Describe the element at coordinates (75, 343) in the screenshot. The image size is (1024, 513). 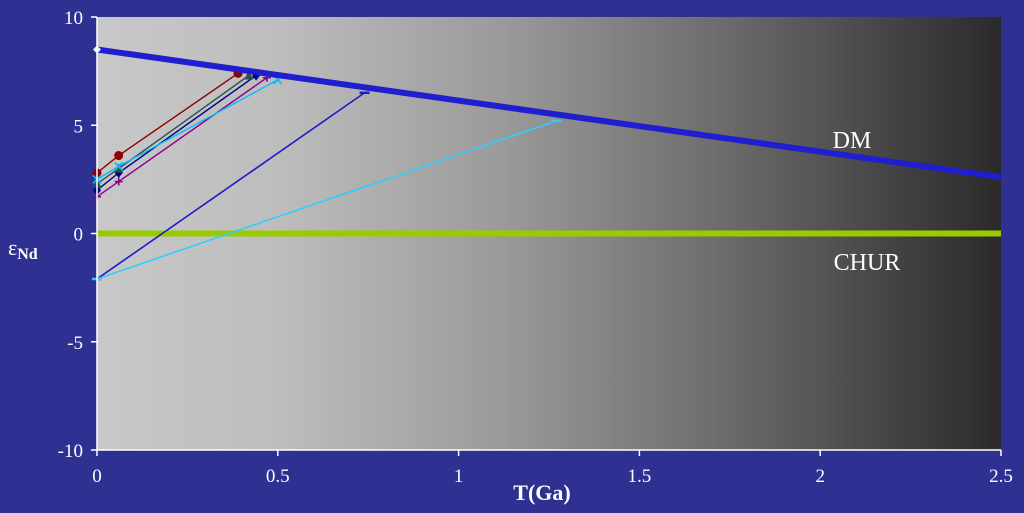
I see `y-tick-label: -5` at that location.